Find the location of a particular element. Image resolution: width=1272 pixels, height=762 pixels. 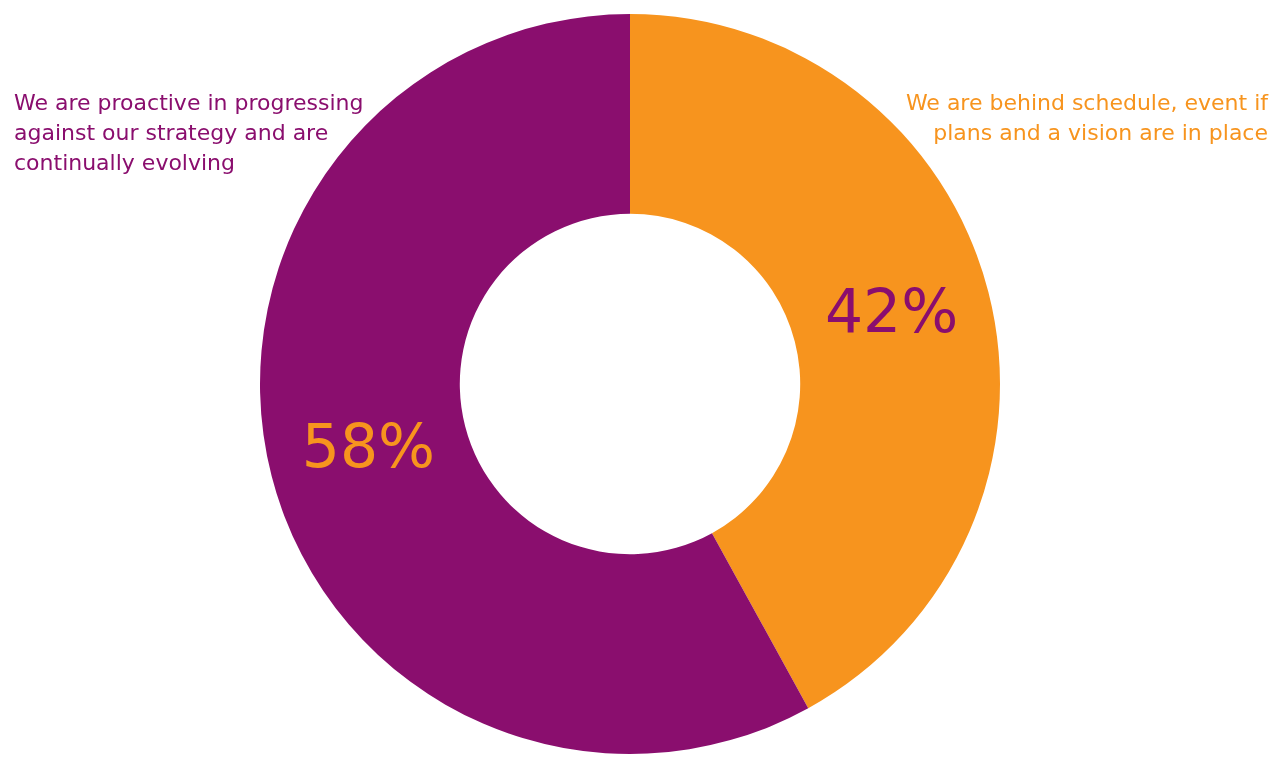

data-label: 58% is located at coordinates (368, 445).